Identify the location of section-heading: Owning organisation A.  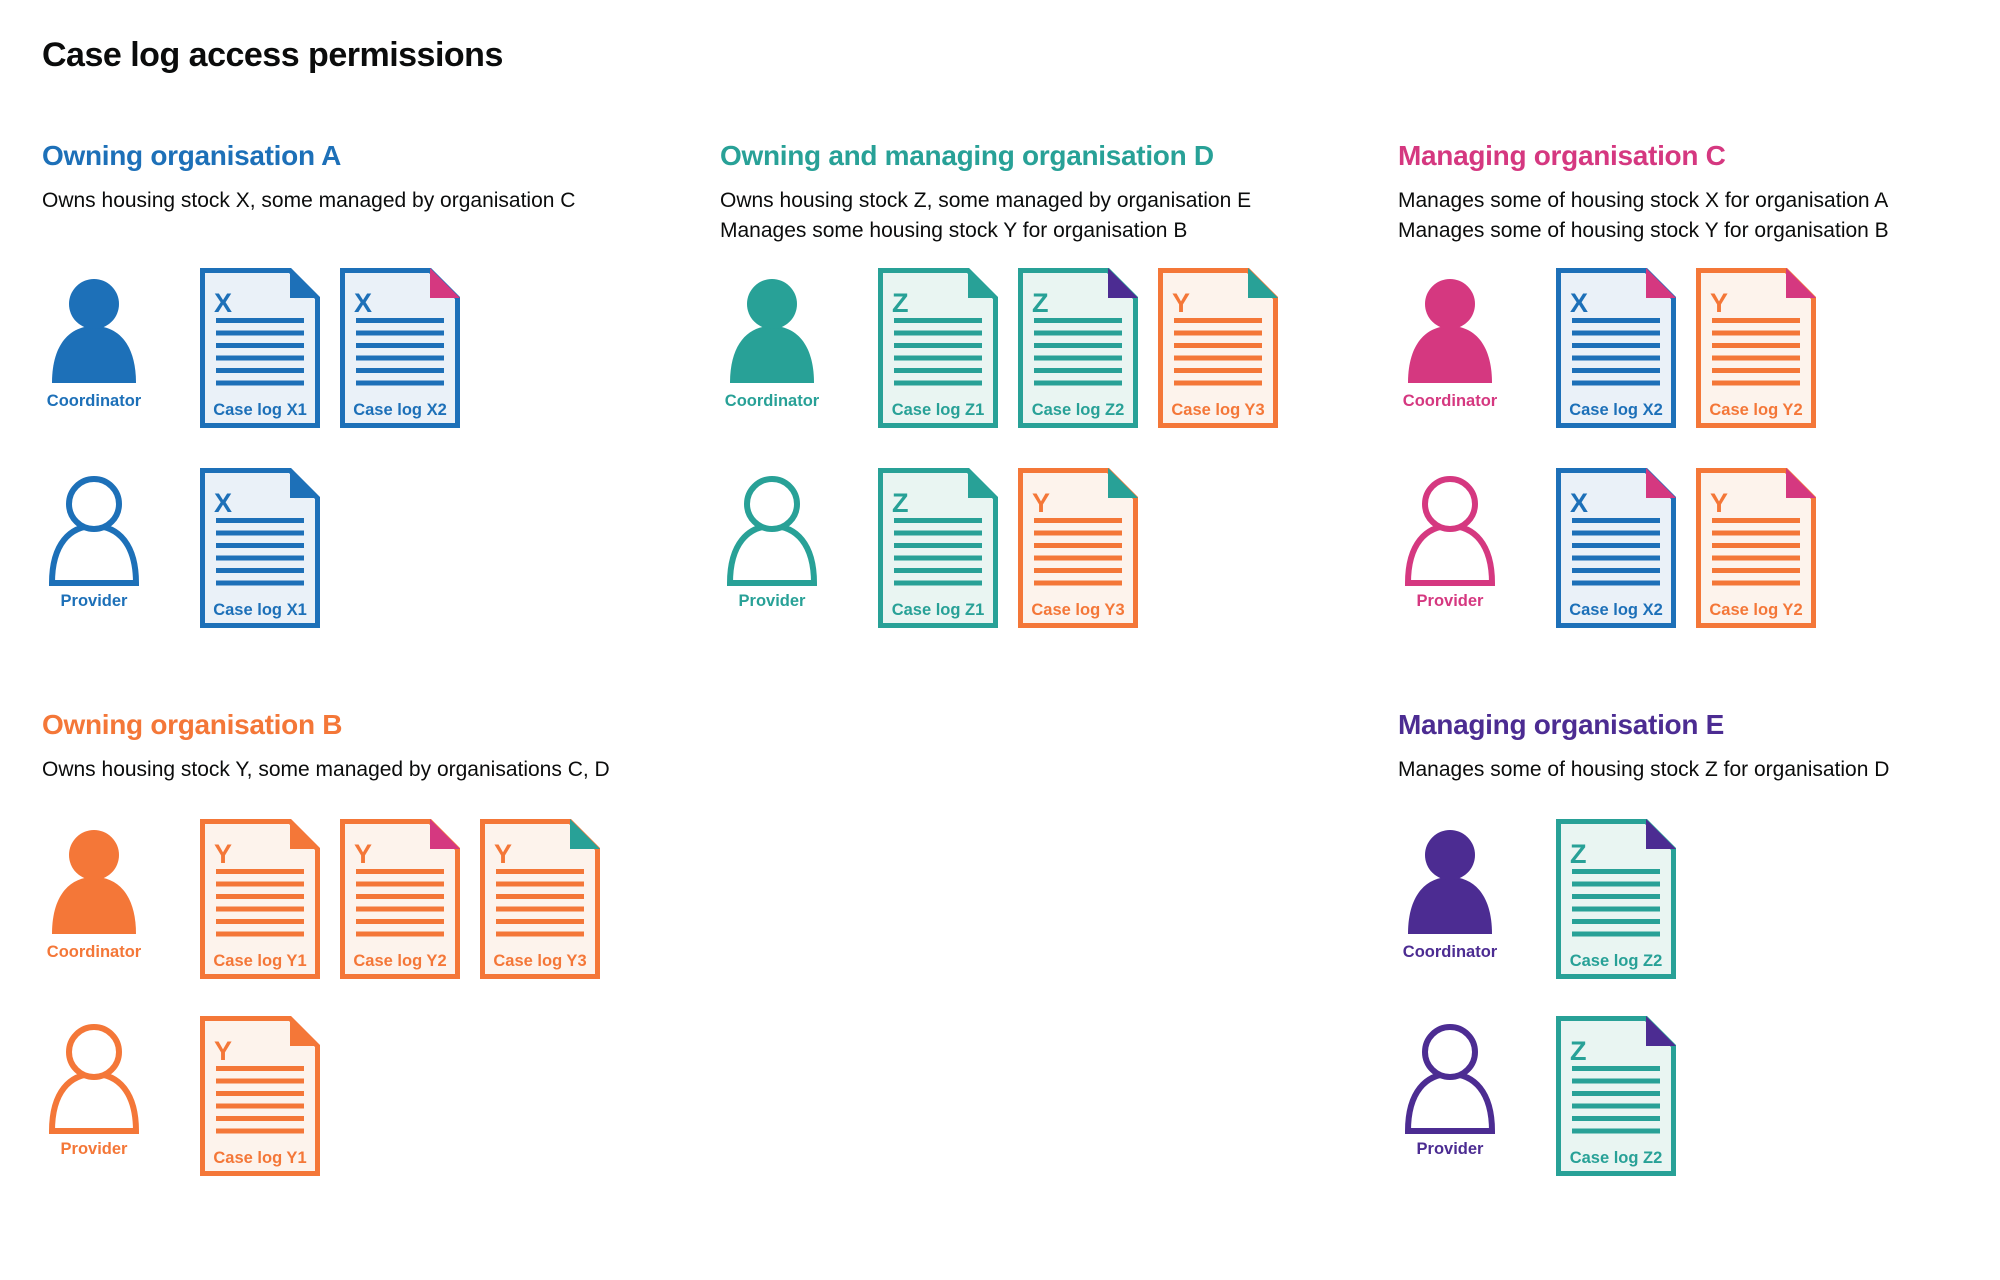
(192, 155).